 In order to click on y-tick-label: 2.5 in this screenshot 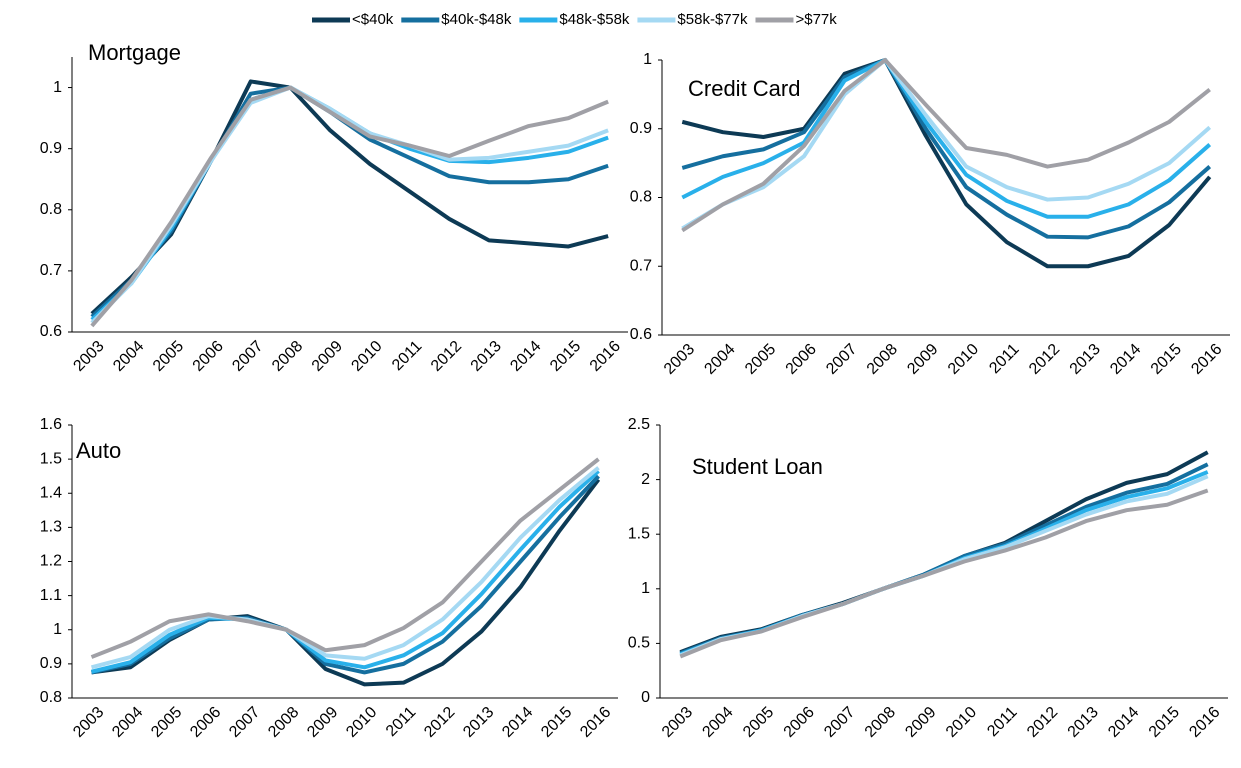, I will do `click(639, 424)`.